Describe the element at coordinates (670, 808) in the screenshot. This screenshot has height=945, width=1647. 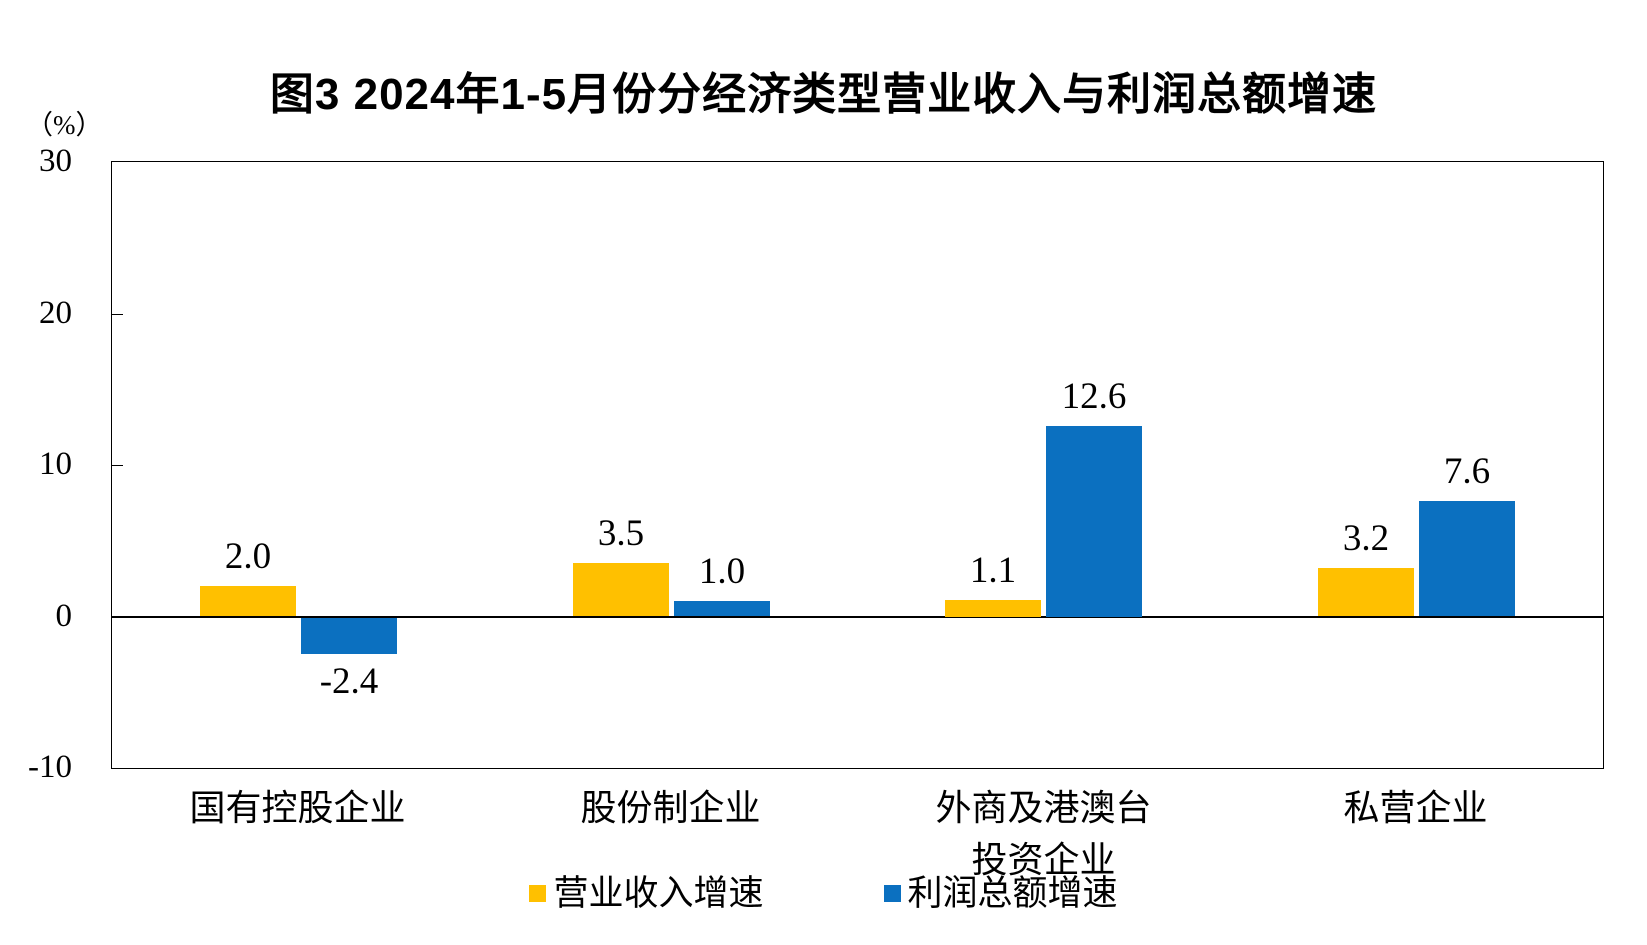
I see `category-label: 股份制企业` at that location.